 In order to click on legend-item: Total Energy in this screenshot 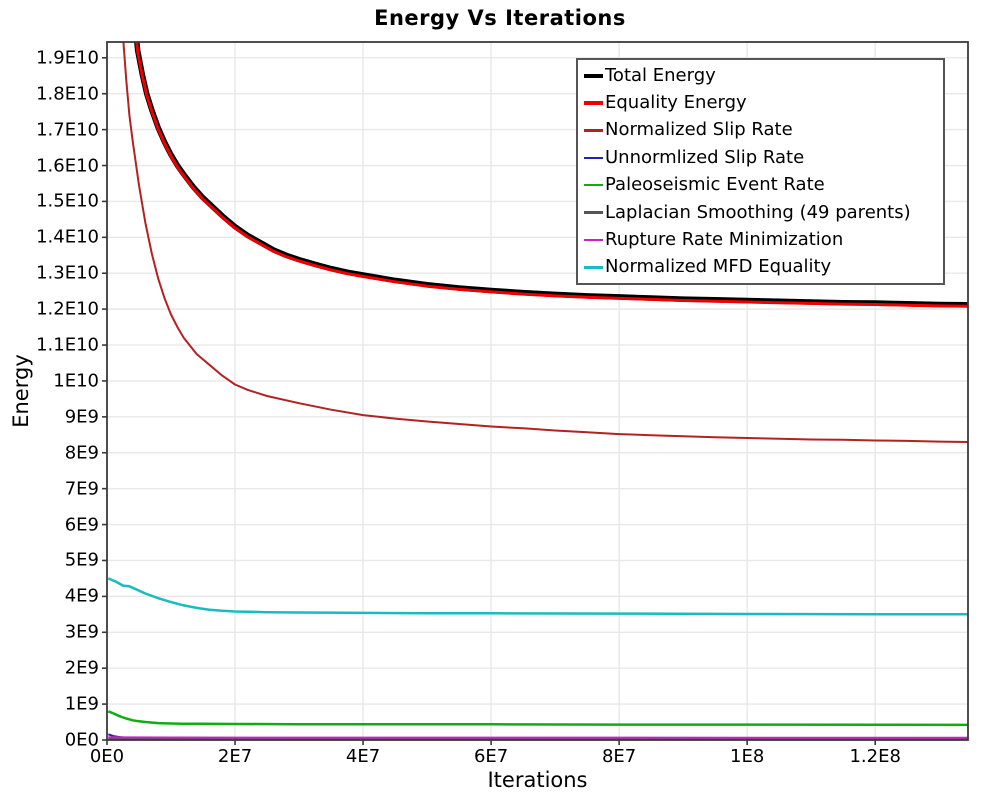, I will do `click(763, 75)`.